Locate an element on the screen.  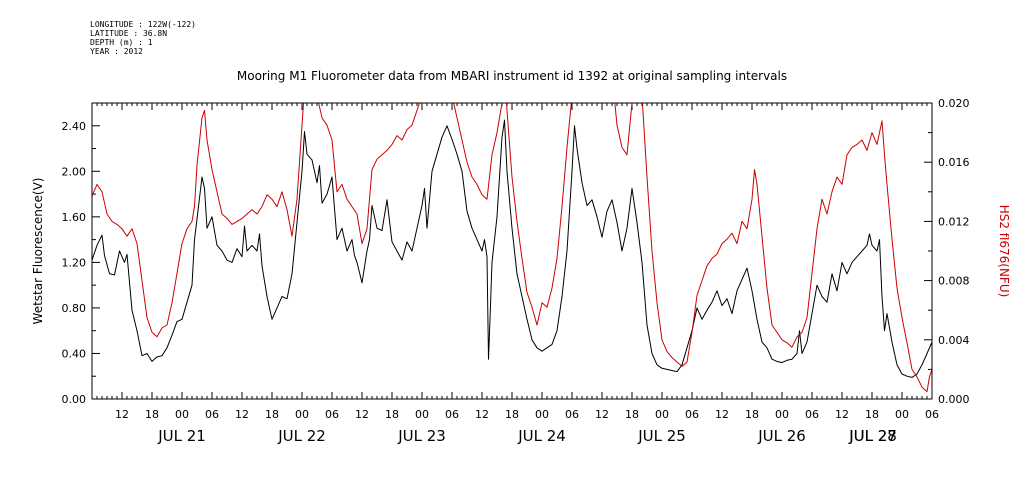
y-left-tick-label: 1.20 is located at coordinates (74, 262).